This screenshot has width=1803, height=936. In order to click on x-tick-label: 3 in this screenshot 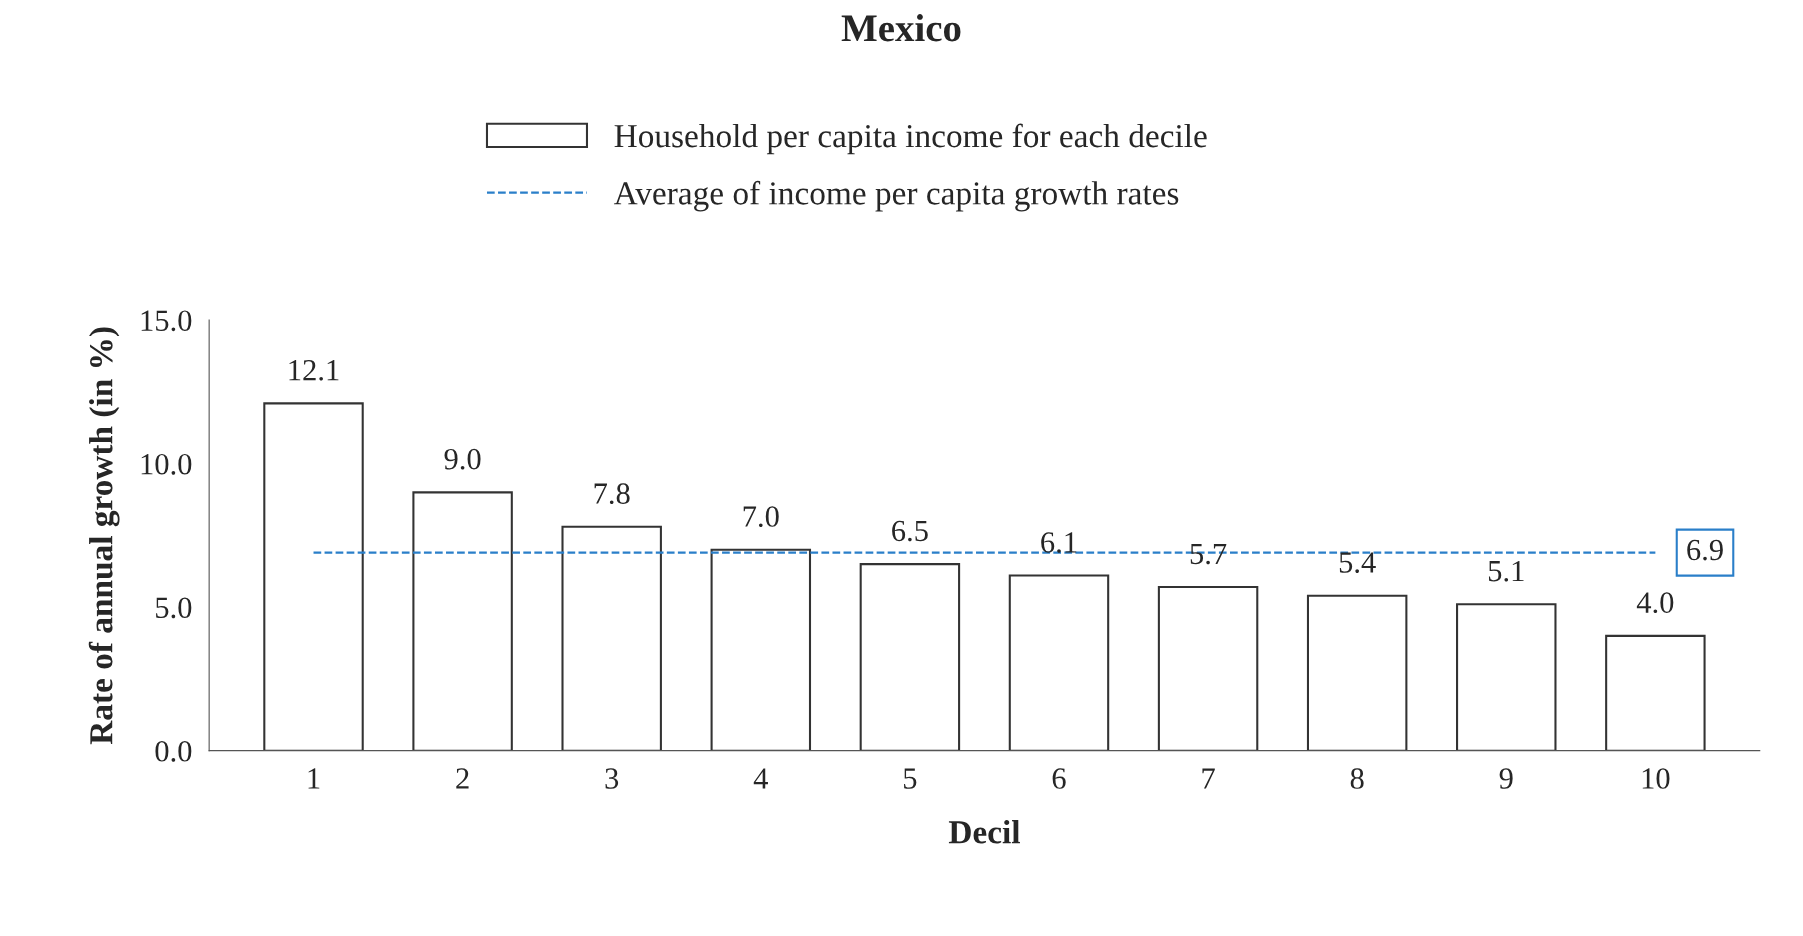, I will do `click(612, 778)`.